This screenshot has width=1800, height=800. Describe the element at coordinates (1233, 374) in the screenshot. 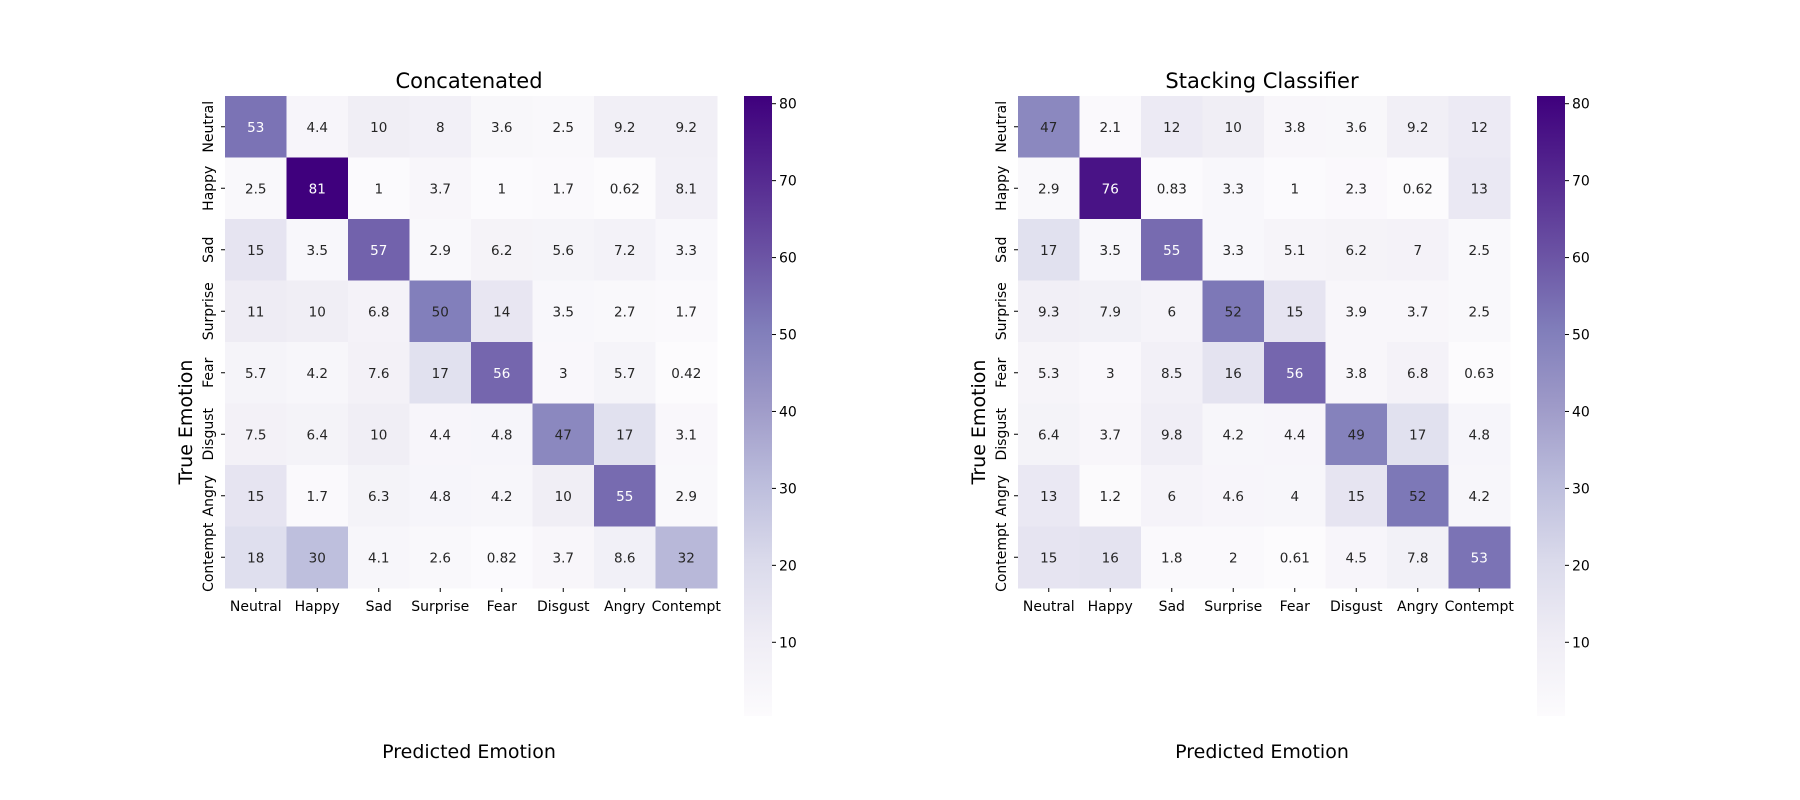

I see `cell-value-label: 16` at that location.